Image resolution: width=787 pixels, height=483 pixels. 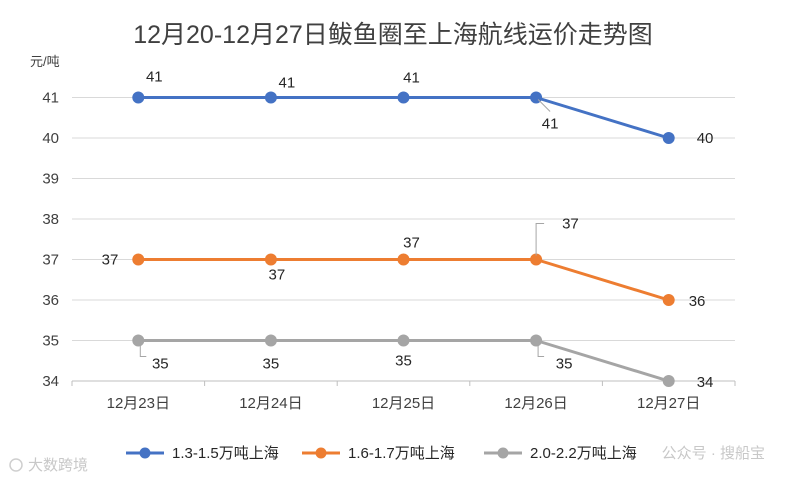 I want to click on y-tick-label: 39, so click(x=50, y=179).